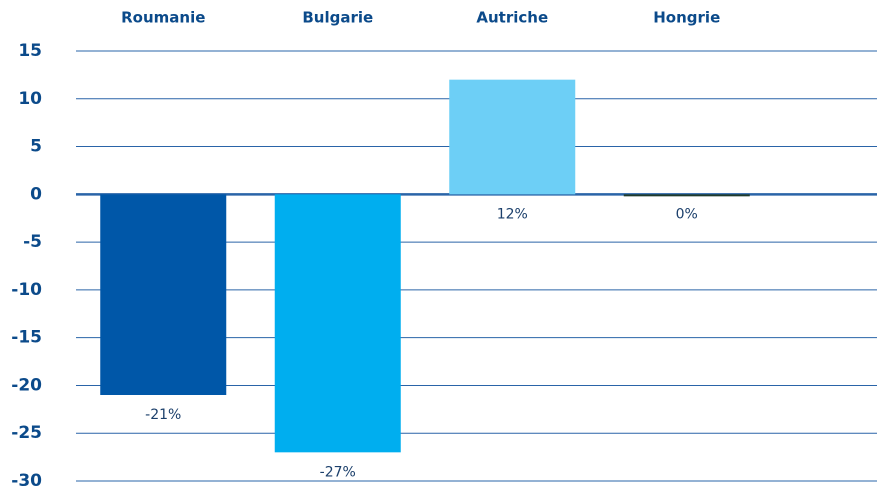 This screenshot has height=489, width=877. Describe the element at coordinates (26, 290) in the screenshot. I see `y-tick-label: -10` at that location.